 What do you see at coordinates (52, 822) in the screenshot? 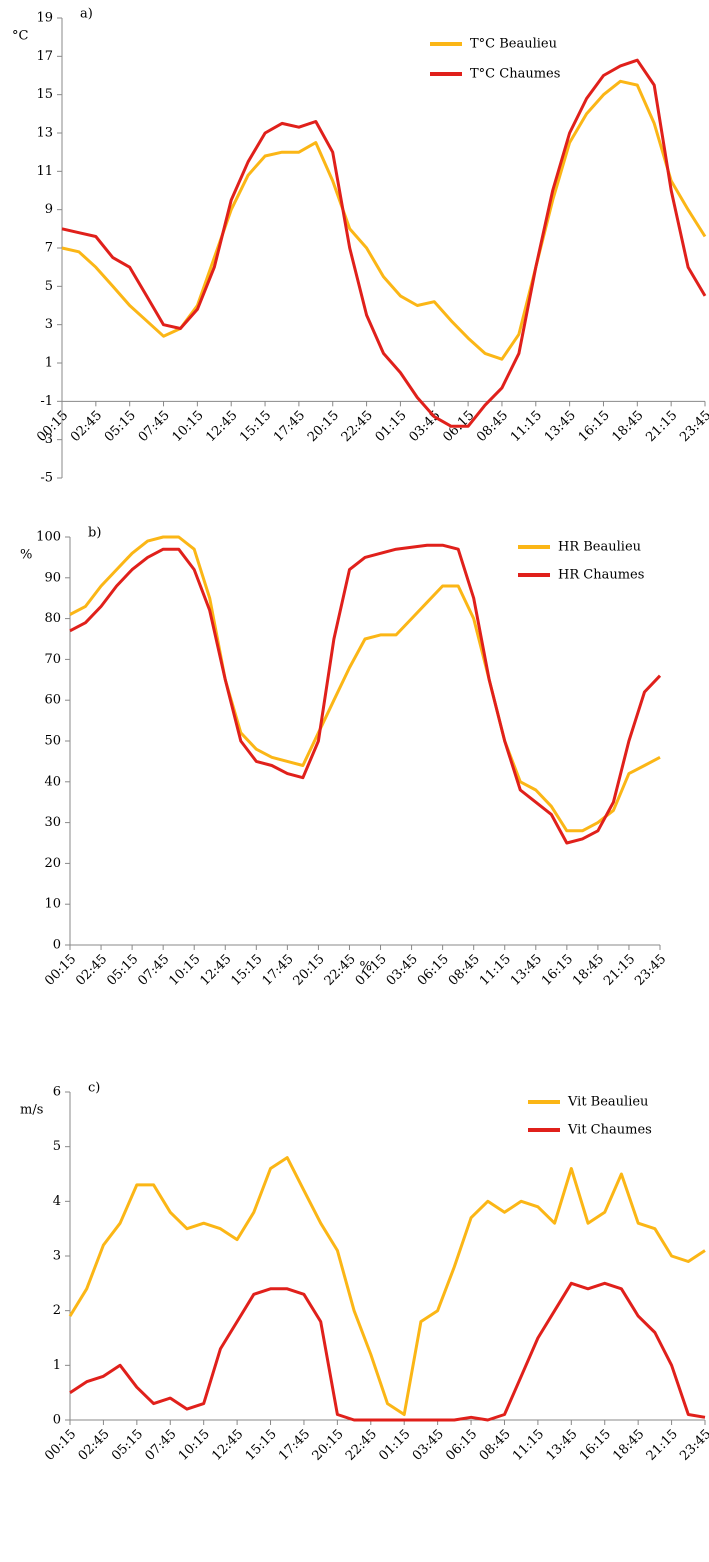
I see `y-tick-label: 30` at bounding box center [52, 822].